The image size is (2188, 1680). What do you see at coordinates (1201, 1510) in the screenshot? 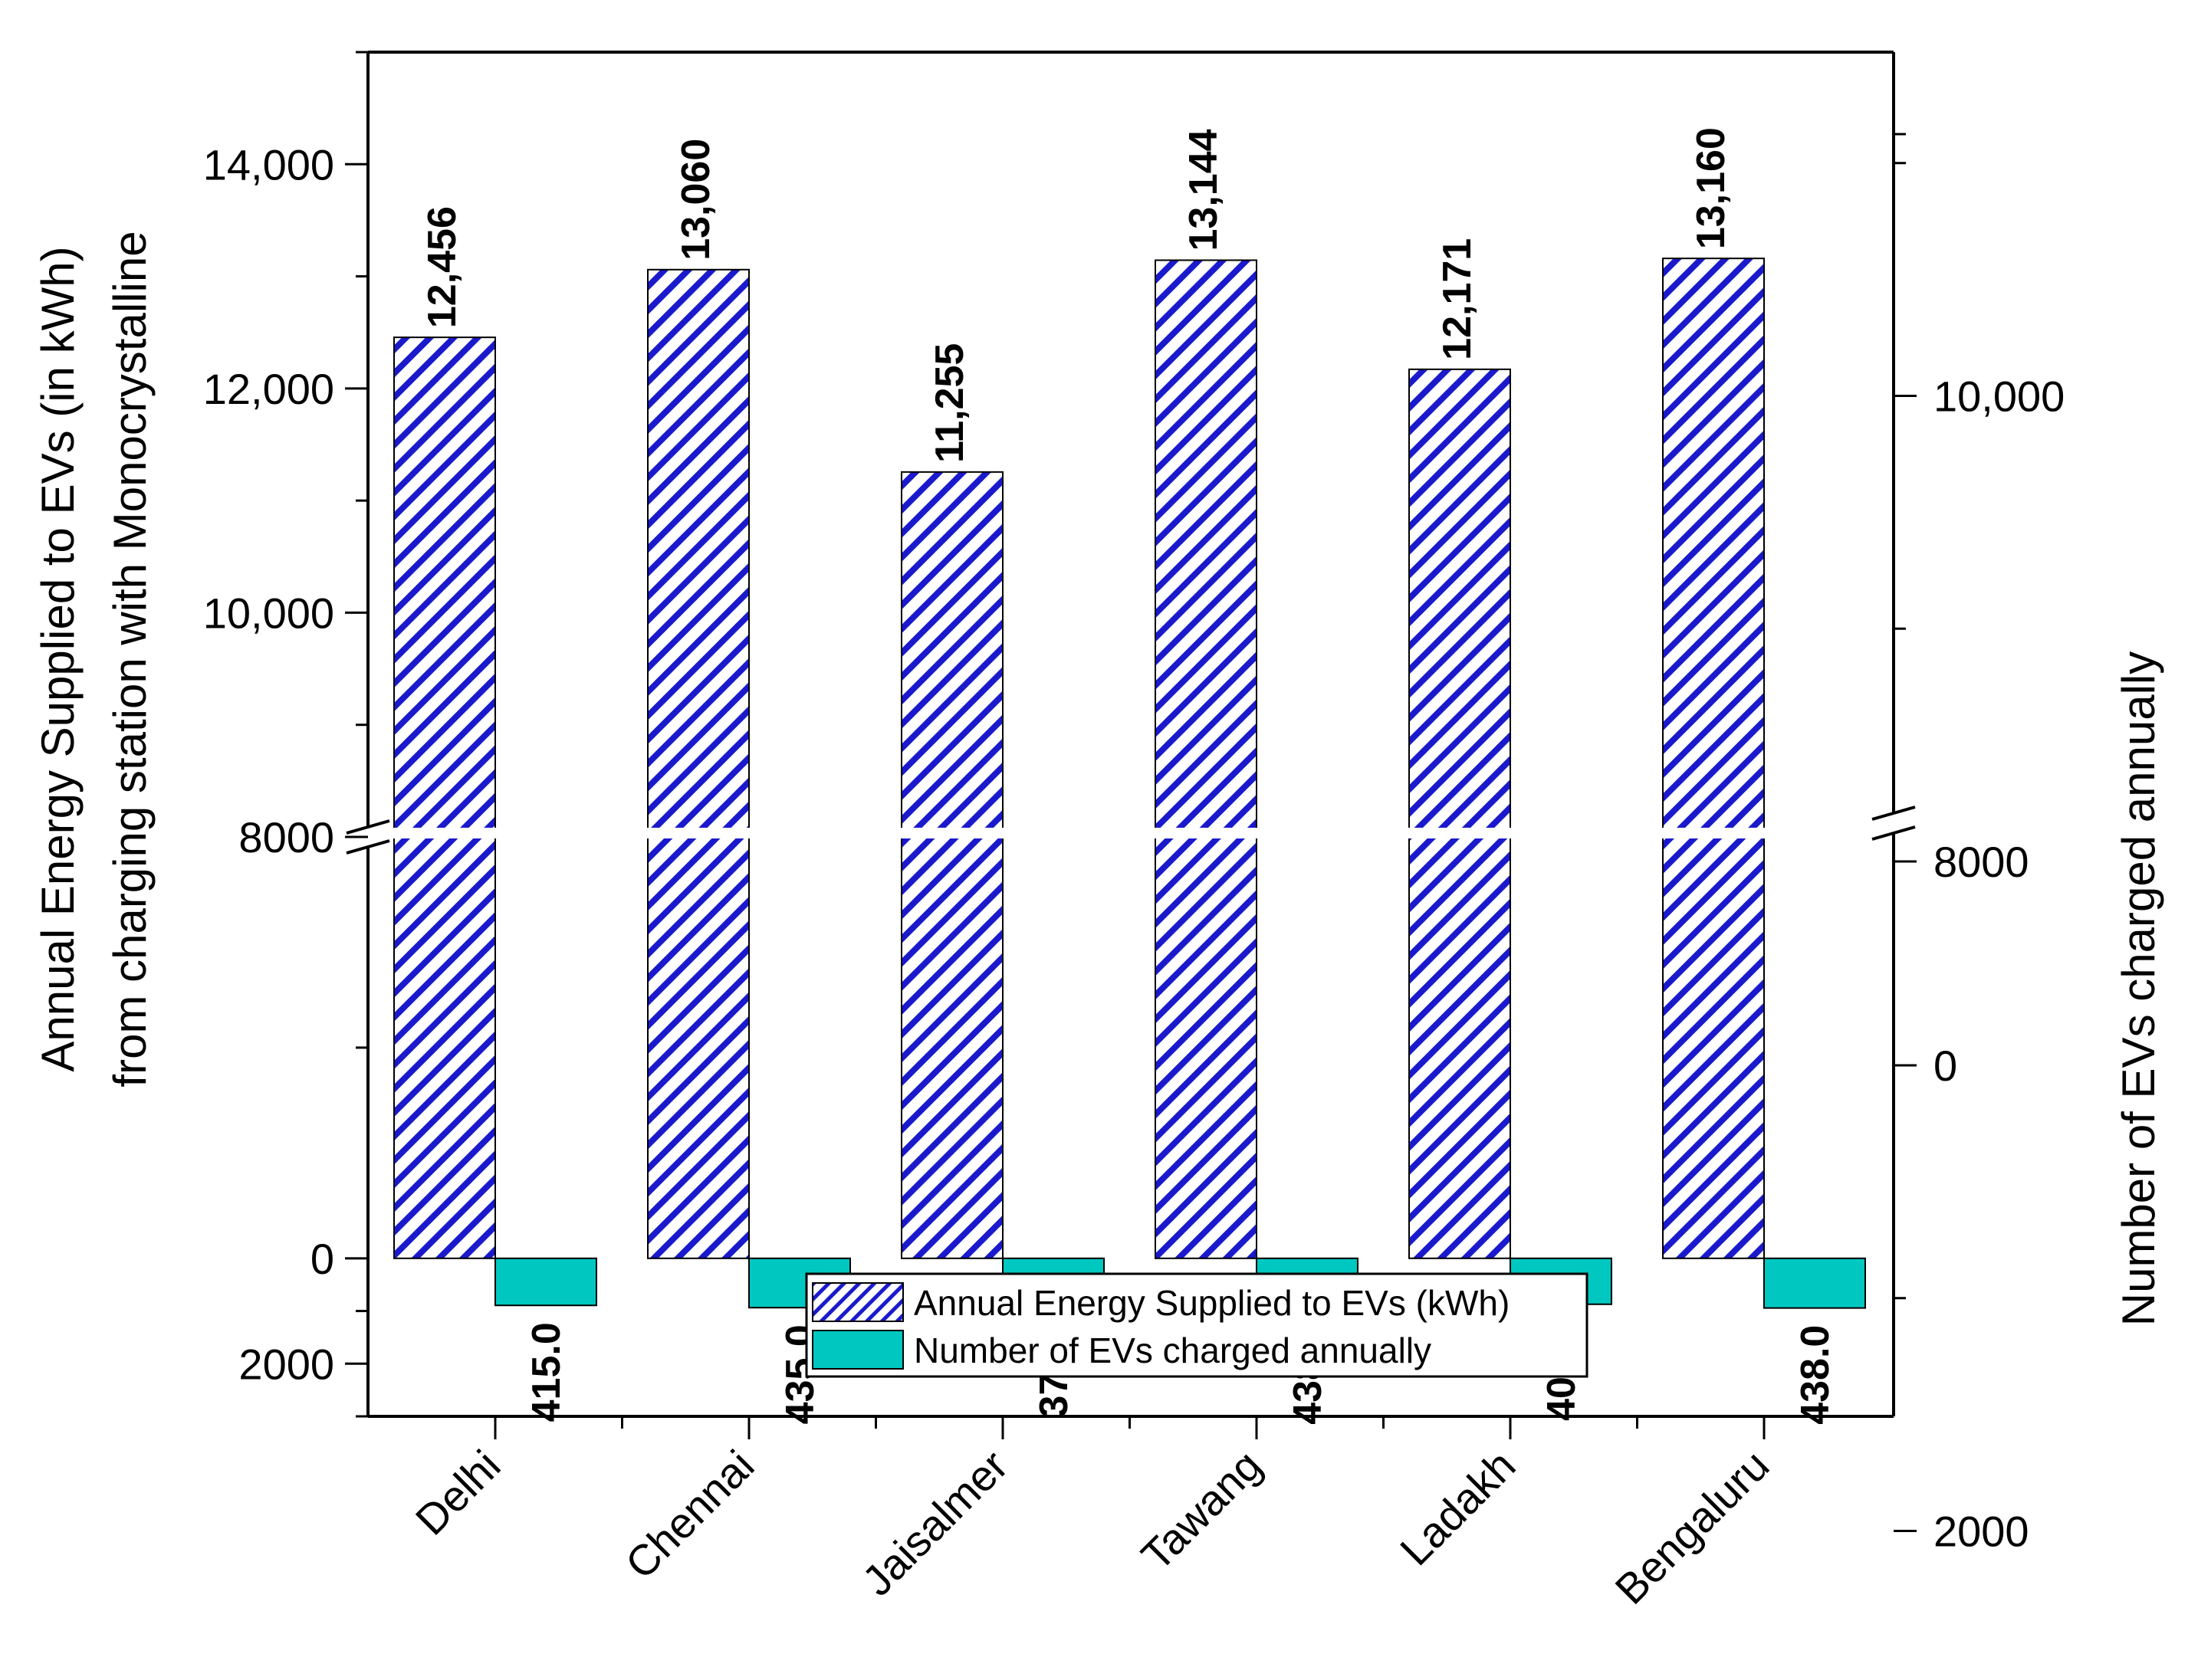
I see `x-tick-label-tawang: Tawang` at bounding box center [1201, 1510].